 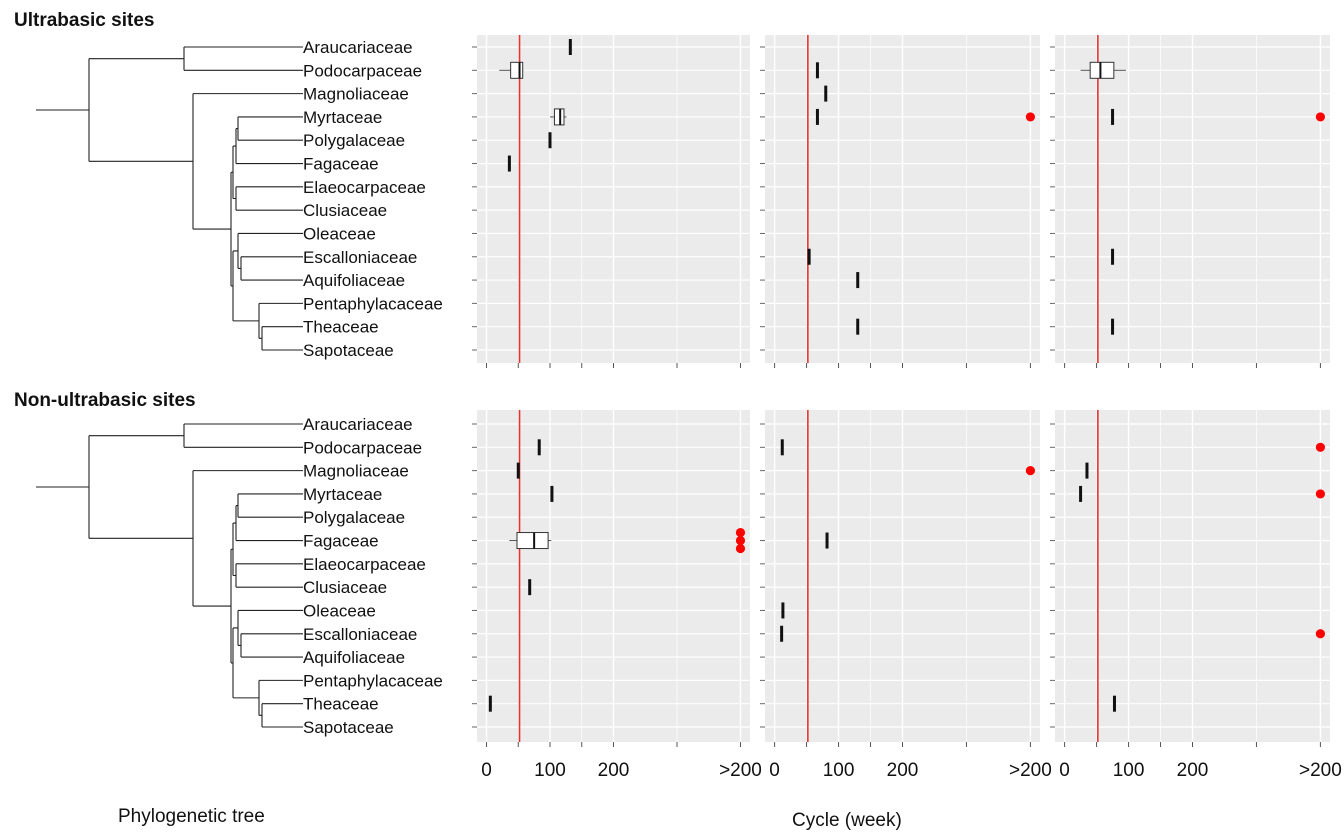 I want to click on x-axis-title: Cycle (week), so click(x=847, y=820).